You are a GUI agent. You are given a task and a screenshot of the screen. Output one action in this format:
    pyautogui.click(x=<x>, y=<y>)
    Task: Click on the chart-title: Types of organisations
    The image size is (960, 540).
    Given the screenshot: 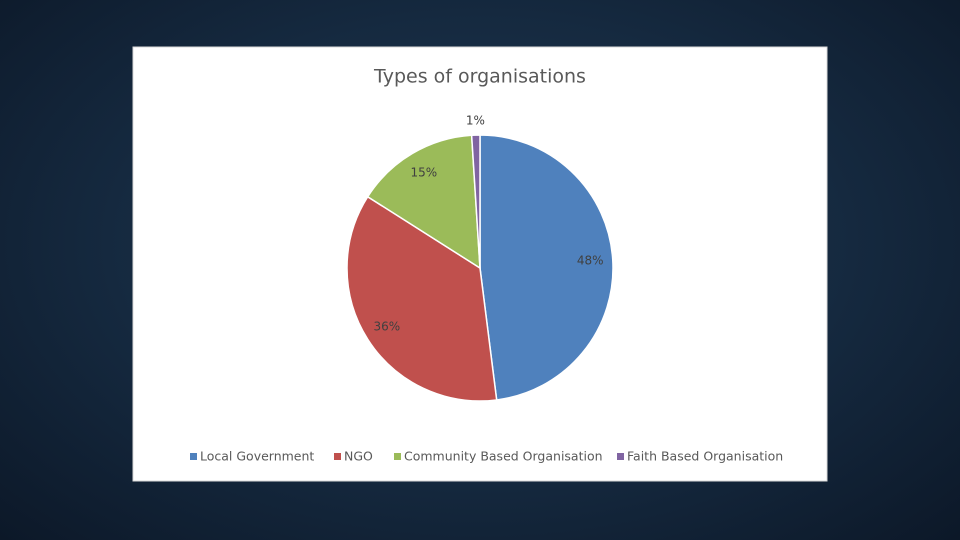 What is the action you would take?
    pyautogui.click(x=479, y=77)
    